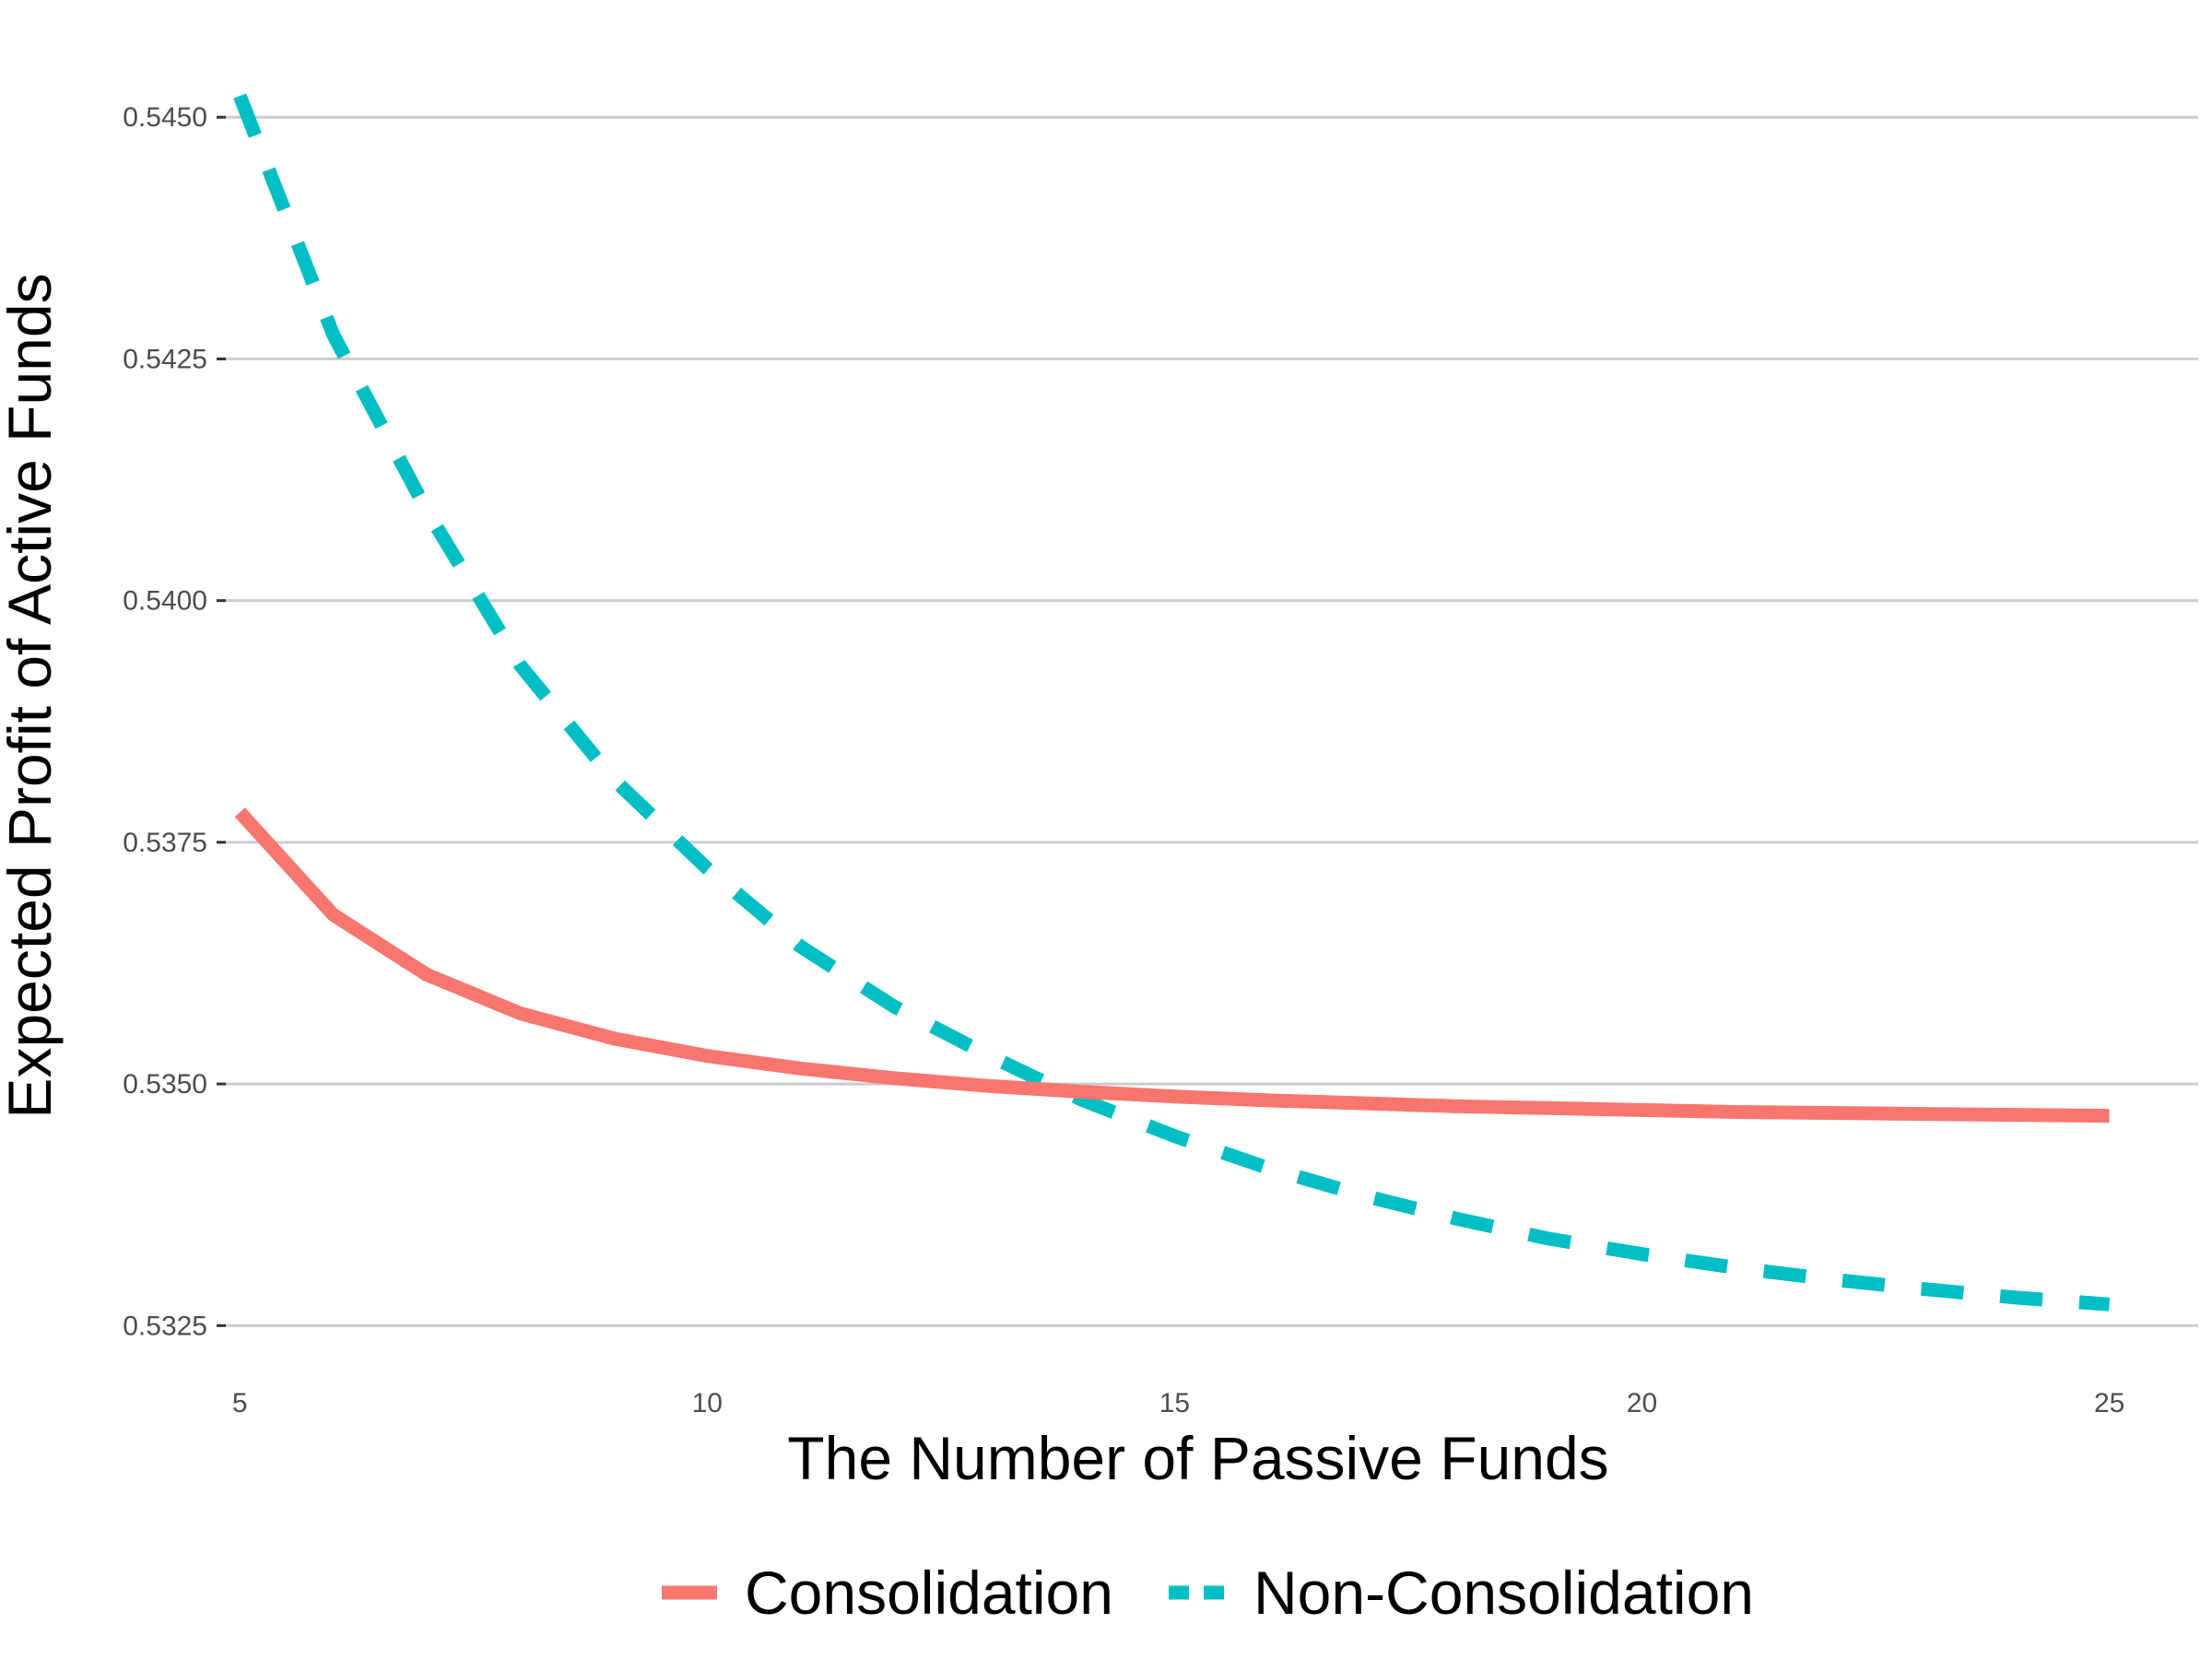 Image resolution: width=2212 pixels, height=1659 pixels. I want to click on x-tick-label: 15, so click(1174, 1403).